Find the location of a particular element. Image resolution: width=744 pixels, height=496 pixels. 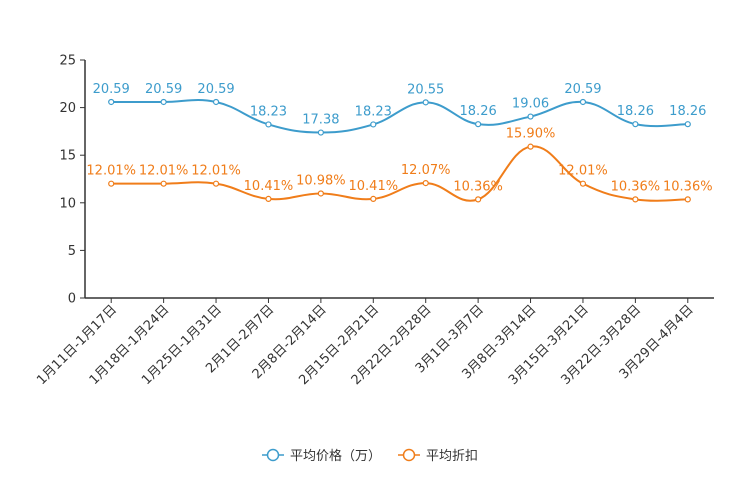

legend: 平均价格（万） 平均折扣 is located at coordinates (370, 456).